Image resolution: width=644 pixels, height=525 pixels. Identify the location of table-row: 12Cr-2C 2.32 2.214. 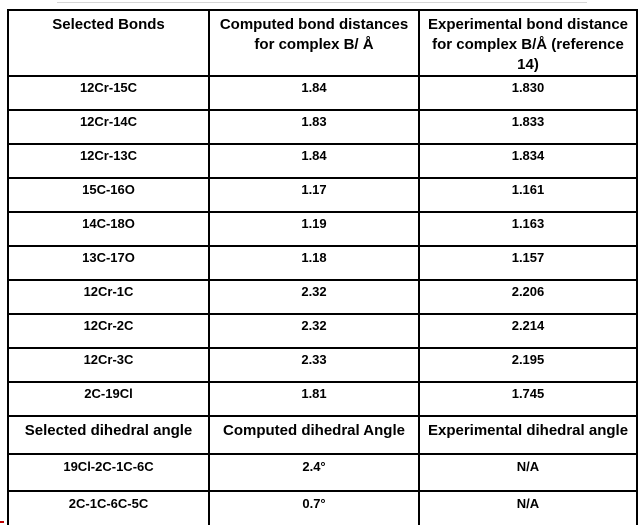
(322, 331).